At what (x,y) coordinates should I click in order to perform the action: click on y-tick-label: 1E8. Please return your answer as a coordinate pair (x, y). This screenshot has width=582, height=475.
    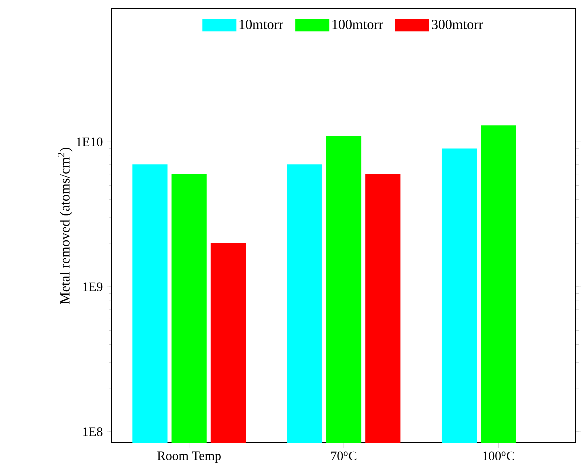
    Looking at the image, I should click on (93, 432).